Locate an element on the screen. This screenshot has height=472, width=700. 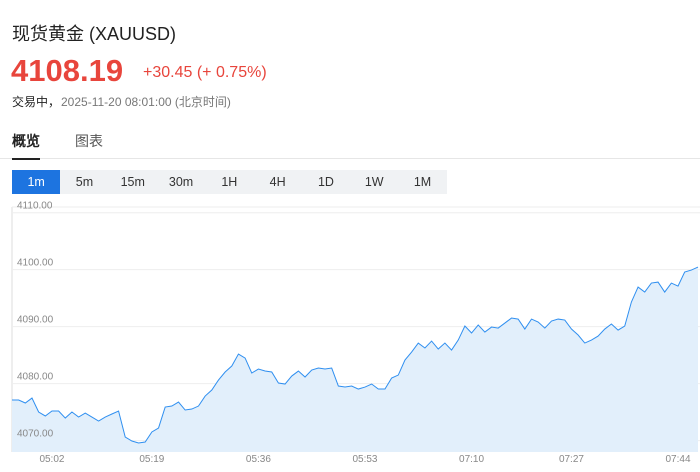
x-tick-label: 07:10 is located at coordinates (471, 459).